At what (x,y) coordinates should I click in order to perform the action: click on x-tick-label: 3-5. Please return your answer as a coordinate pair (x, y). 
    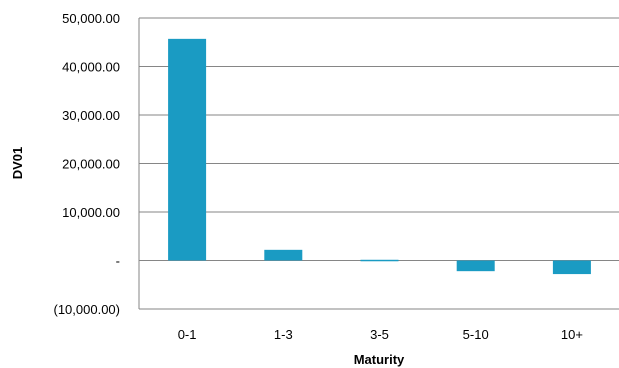
    Looking at the image, I should click on (379, 334).